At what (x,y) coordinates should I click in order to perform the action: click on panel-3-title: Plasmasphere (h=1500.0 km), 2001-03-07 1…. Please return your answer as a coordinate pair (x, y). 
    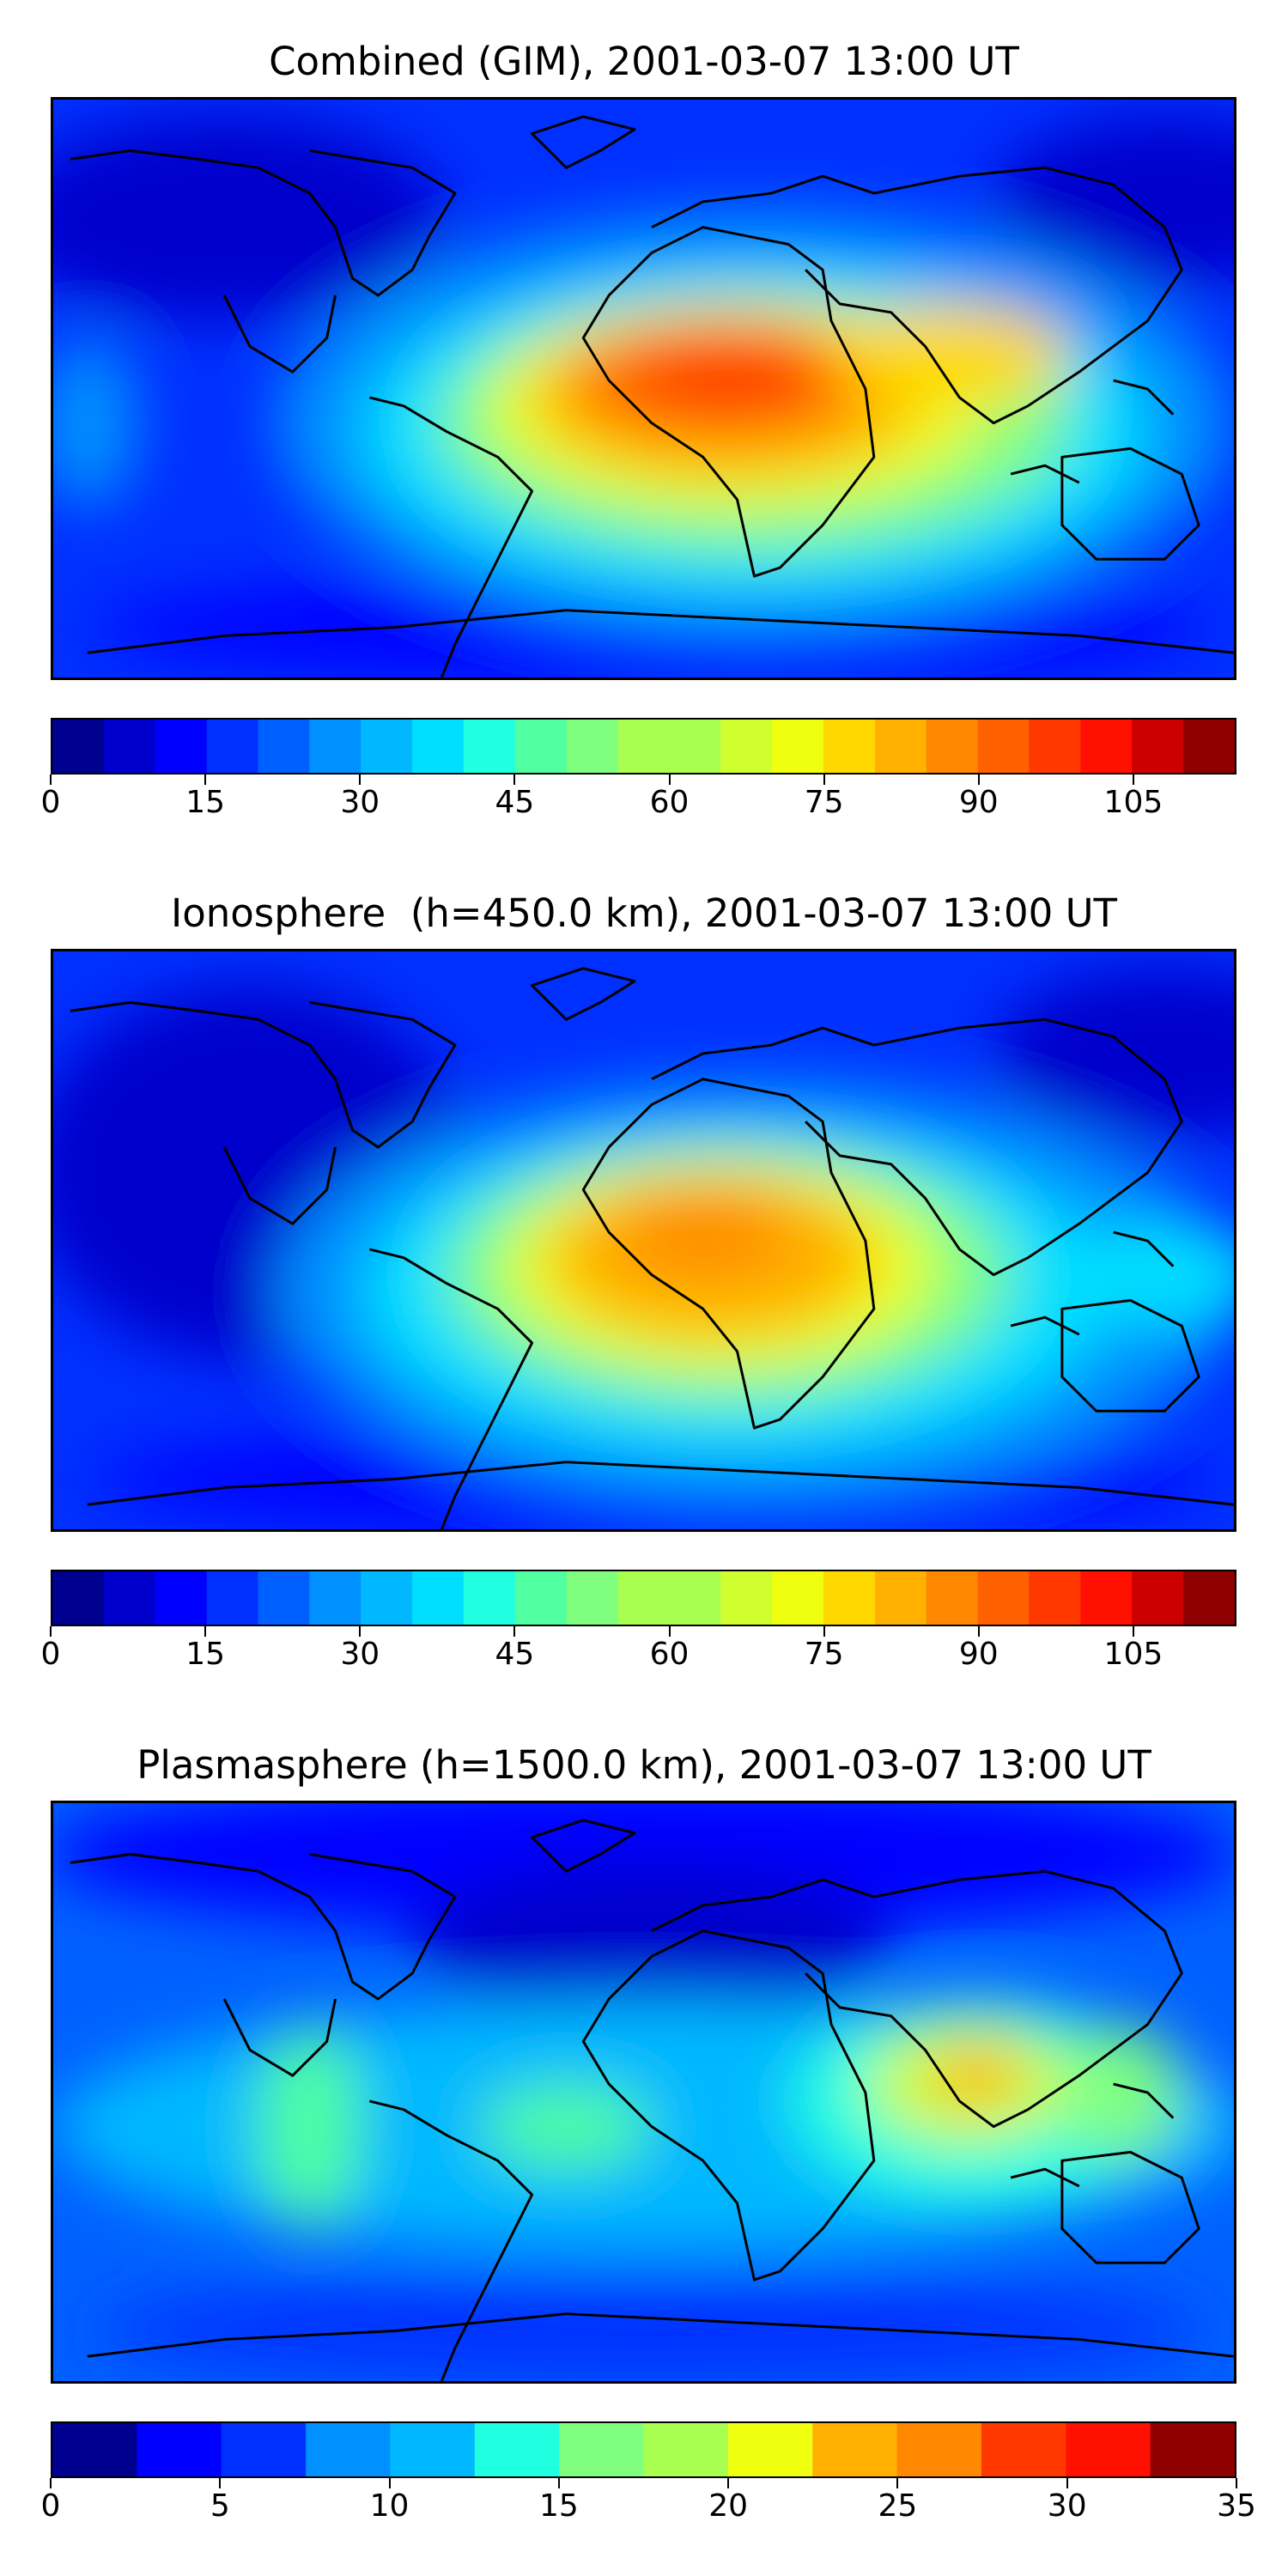
    Looking at the image, I should click on (644, 1765).